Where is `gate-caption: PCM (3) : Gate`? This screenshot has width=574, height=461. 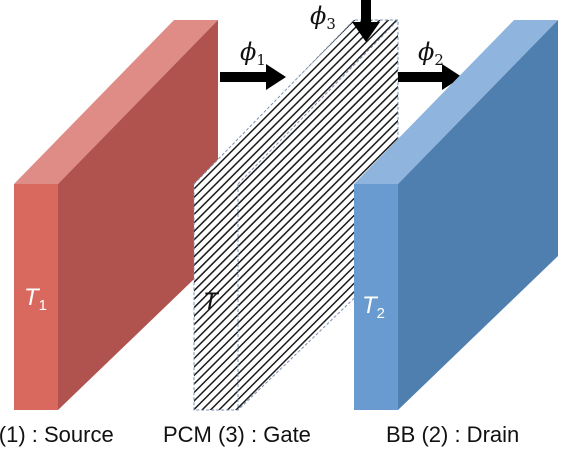
gate-caption: PCM (3) : Gate is located at coordinates (237, 434).